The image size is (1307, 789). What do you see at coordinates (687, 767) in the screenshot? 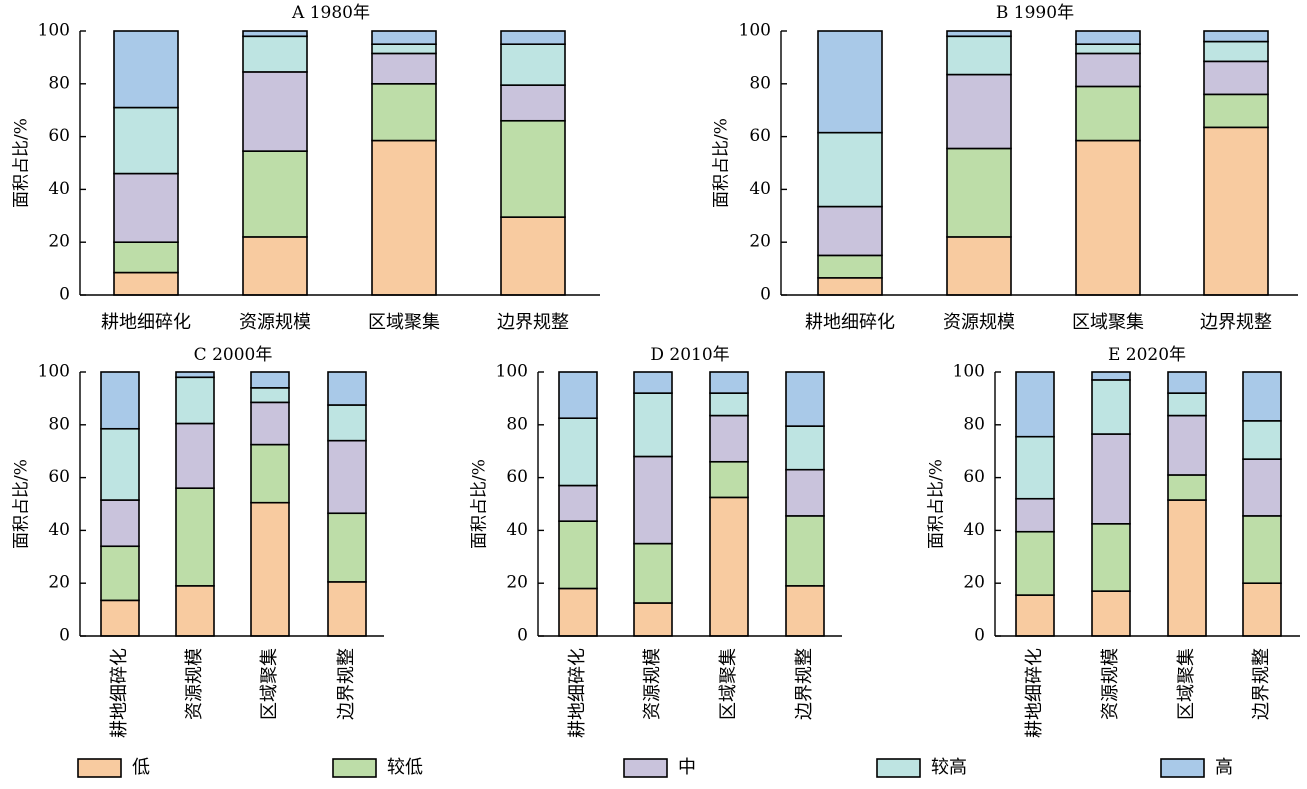
I see `legend-label: 中` at bounding box center [687, 767].